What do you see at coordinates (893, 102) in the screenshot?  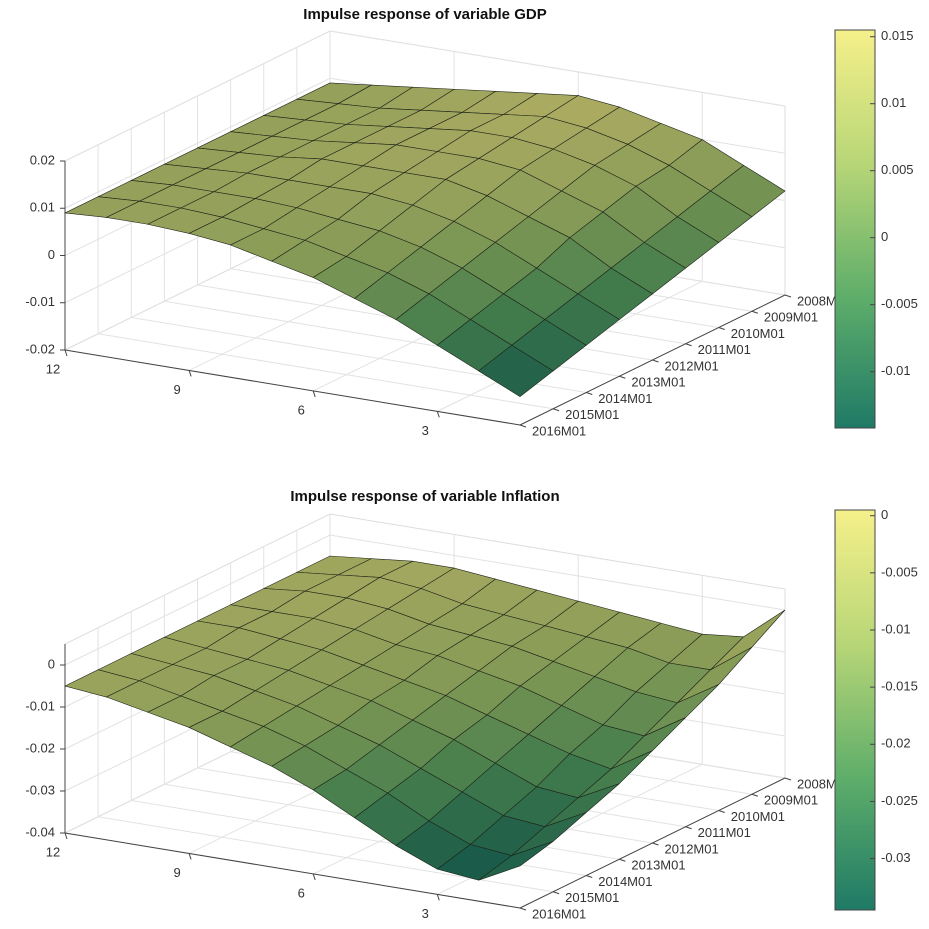 I see `colorbar-tick-label: 0.01` at bounding box center [893, 102].